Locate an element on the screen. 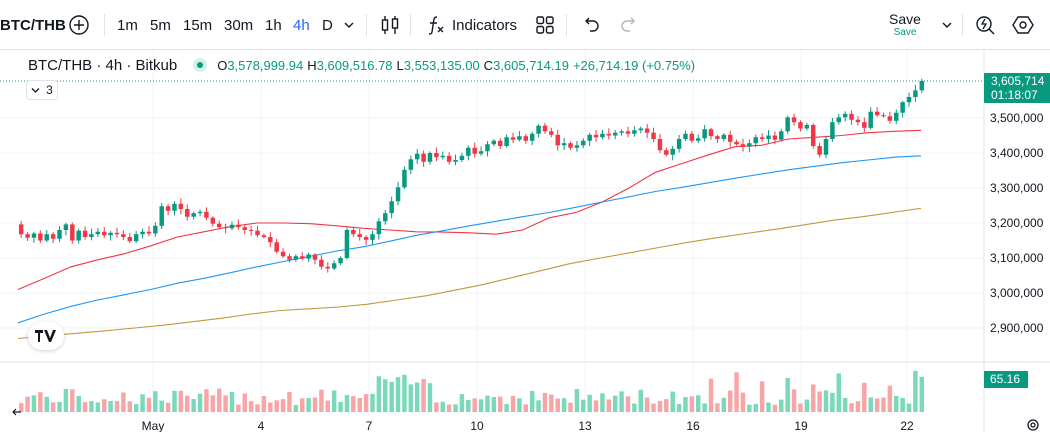 The height and width of the screenshot is (432, 1050). close-value: 3,605,714.19 is located at coordinates (531, 65).